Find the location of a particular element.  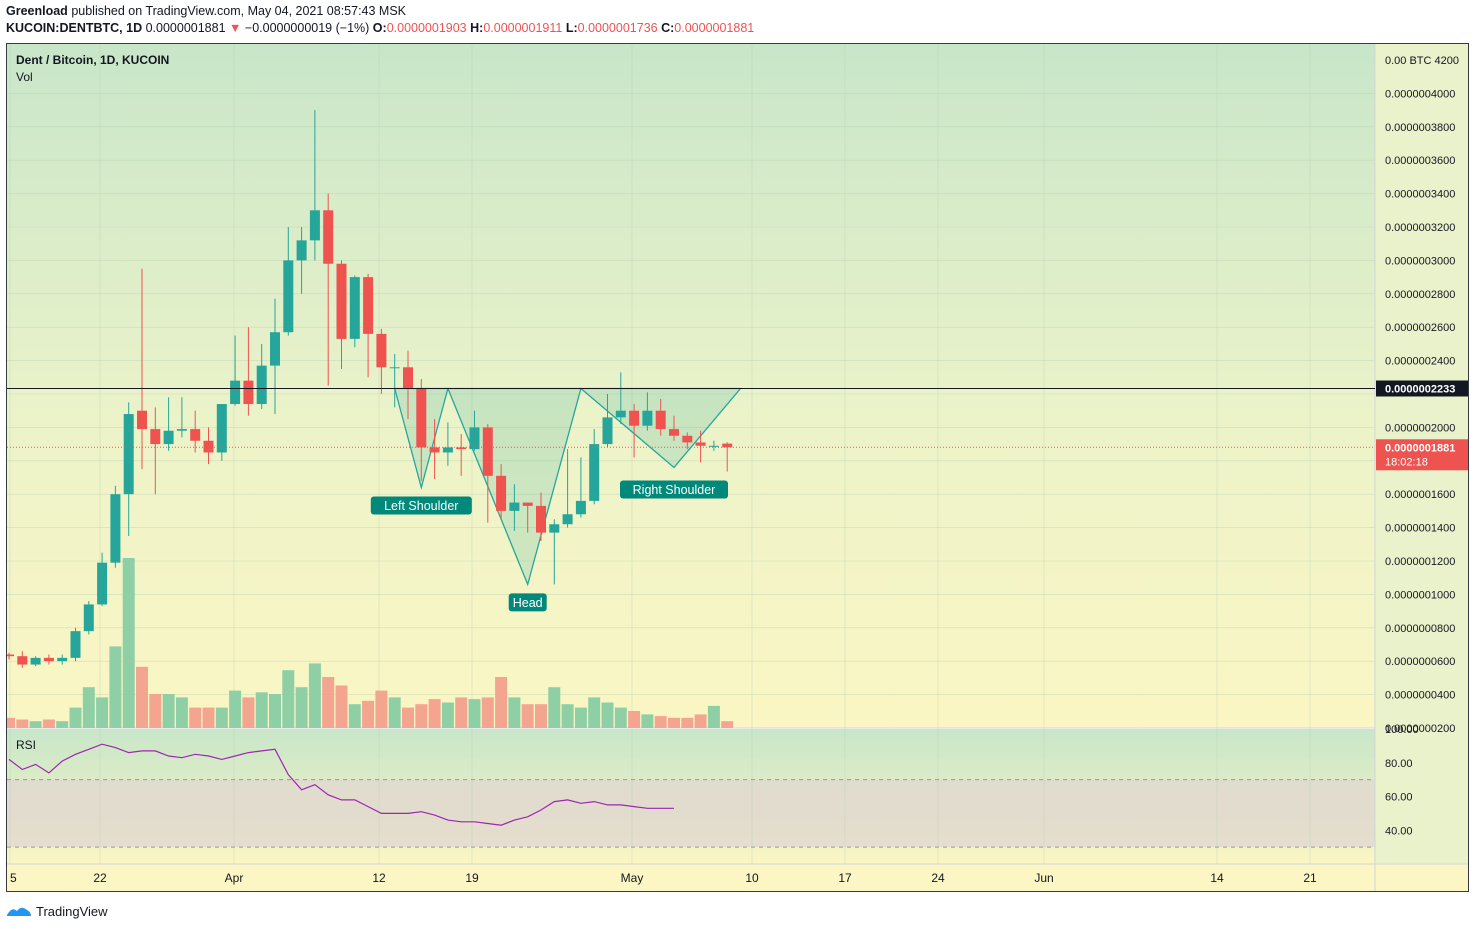

price-tick-label: 0.0000003400 is located at coordinates (1420, 195).